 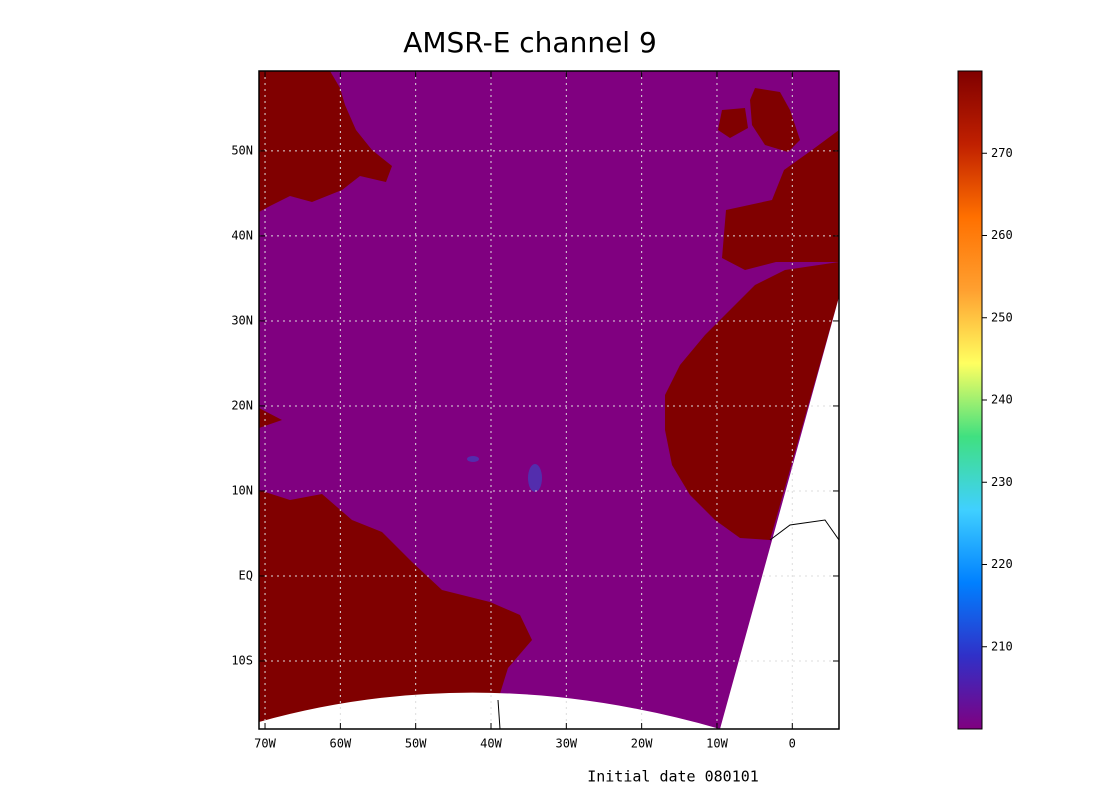 I want to click on coastline, so click(x=668, y=624).